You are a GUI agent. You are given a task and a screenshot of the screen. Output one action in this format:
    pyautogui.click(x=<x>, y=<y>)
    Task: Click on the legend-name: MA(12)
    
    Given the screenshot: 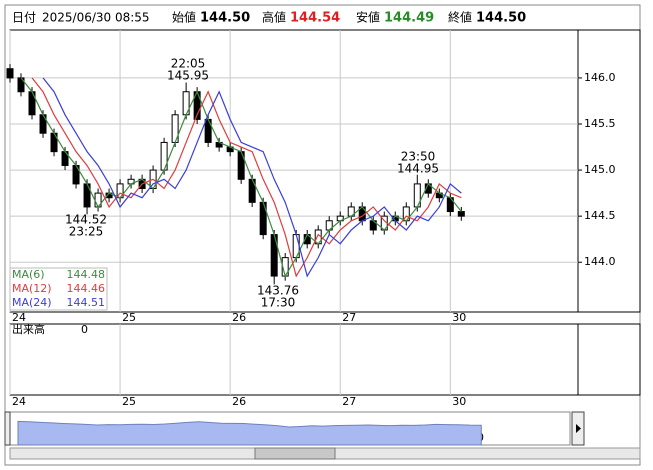 What is the action you would take?
    pyautogui.click(x=32, y=288)
    